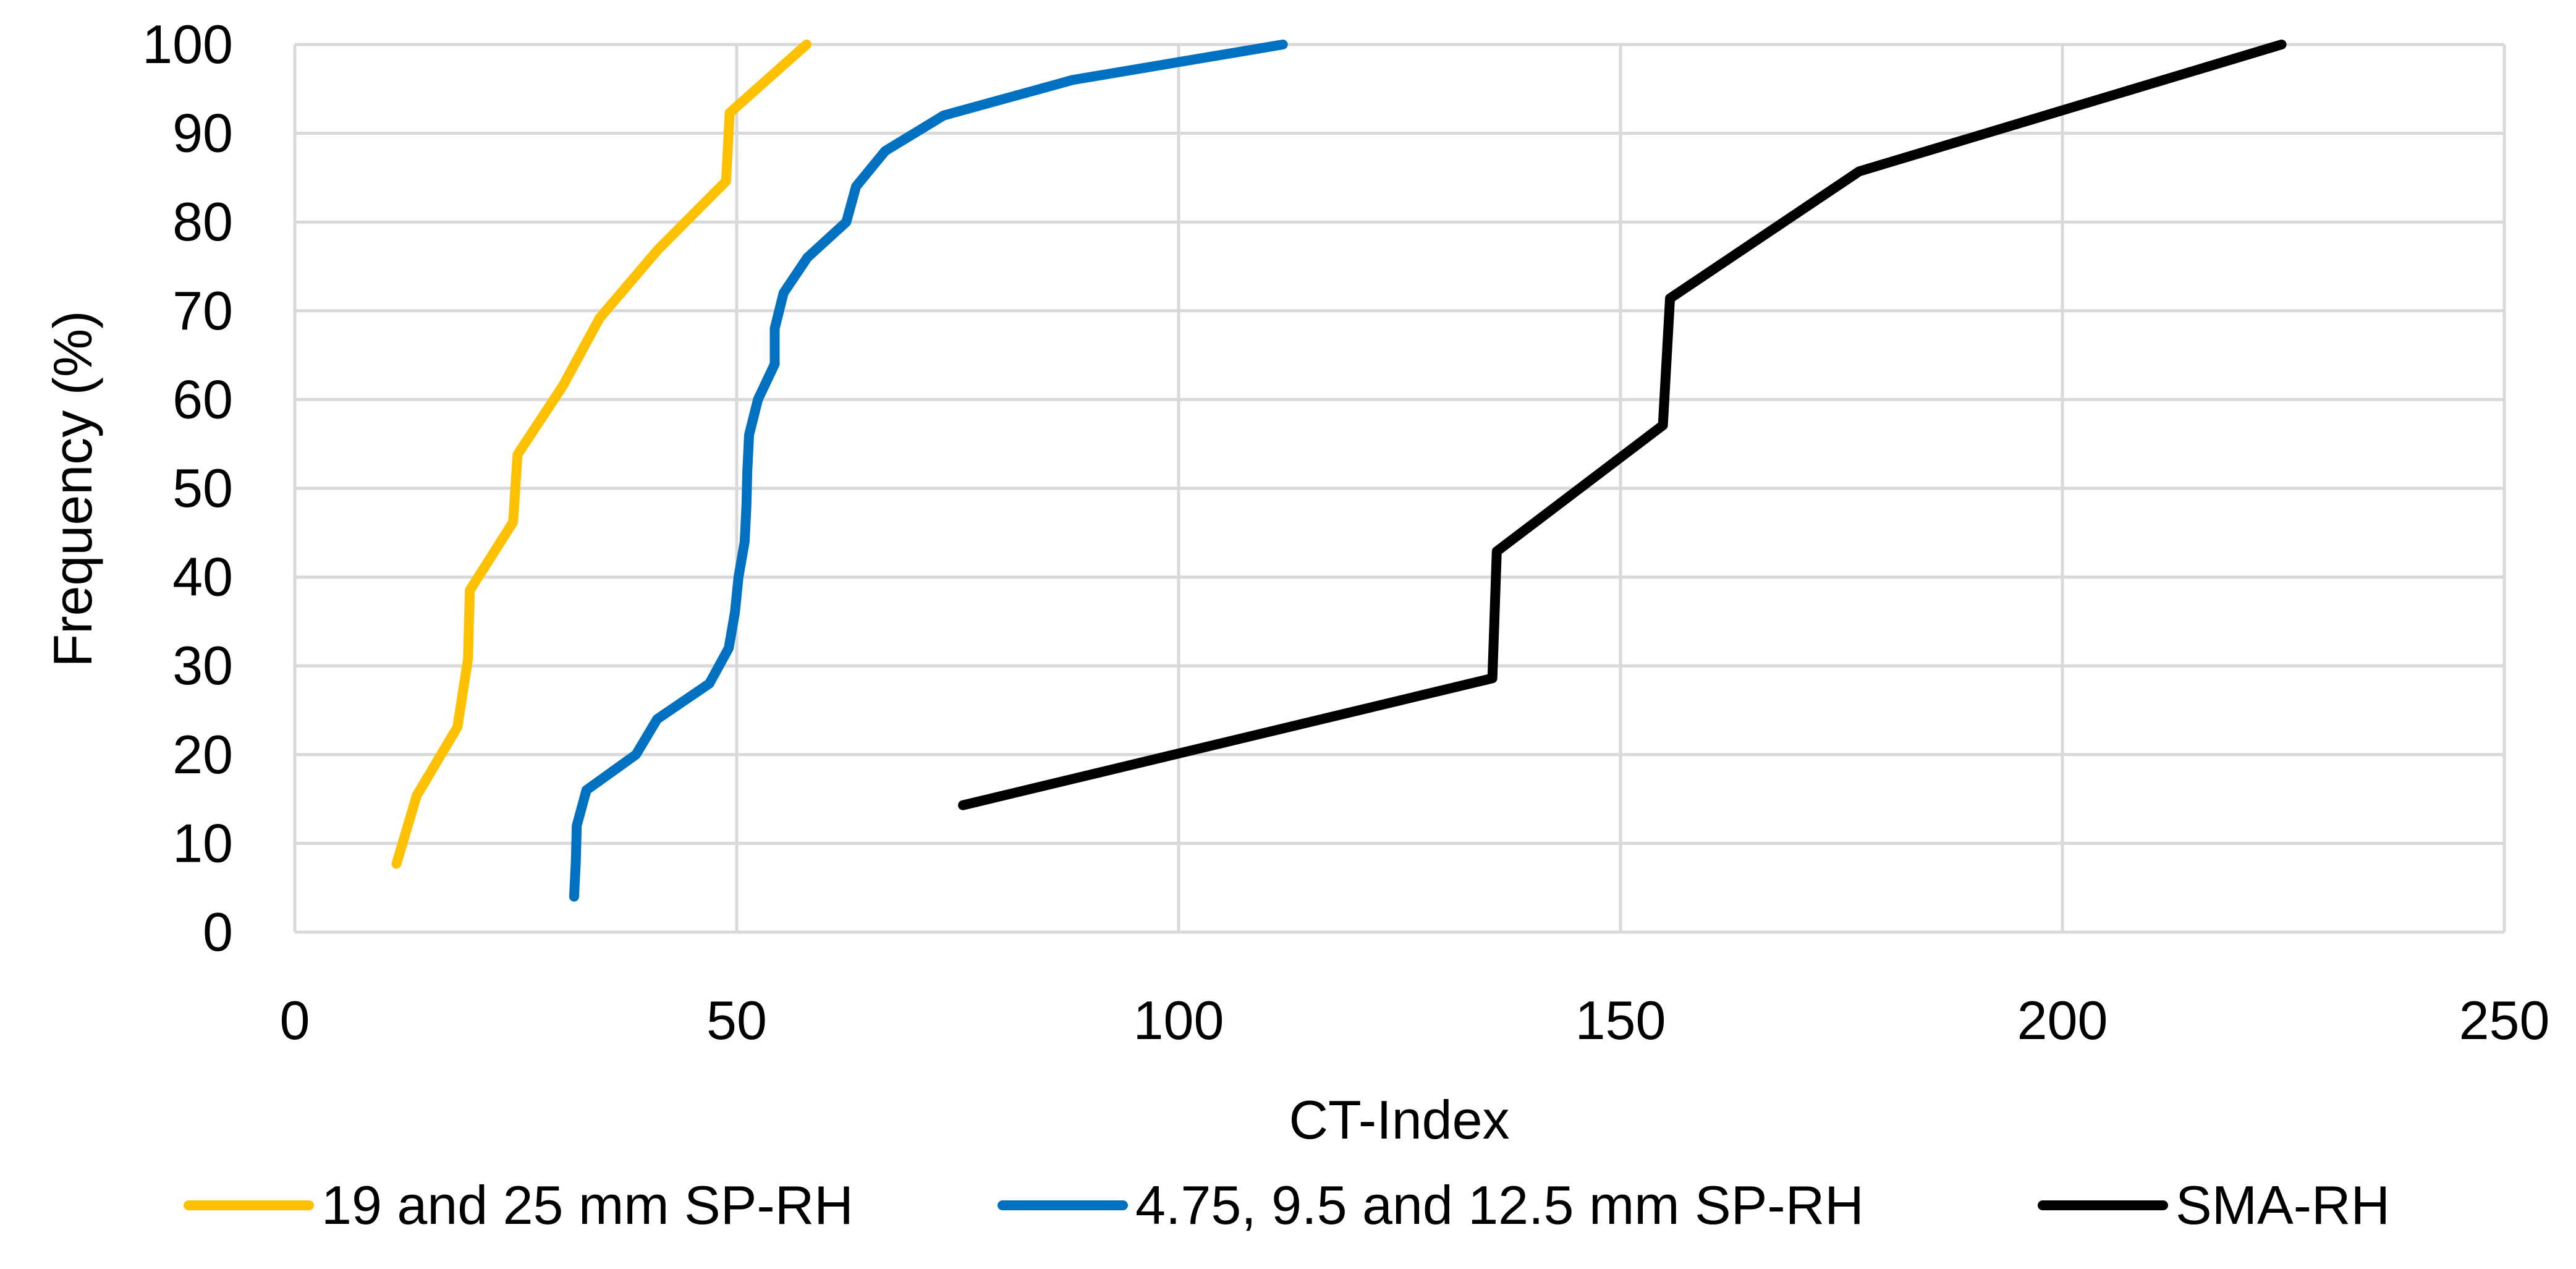 Image resolution: width=2576 pixels, height=1269 pixels. I want to click on y-tick-label: 10, so click(202, 842).